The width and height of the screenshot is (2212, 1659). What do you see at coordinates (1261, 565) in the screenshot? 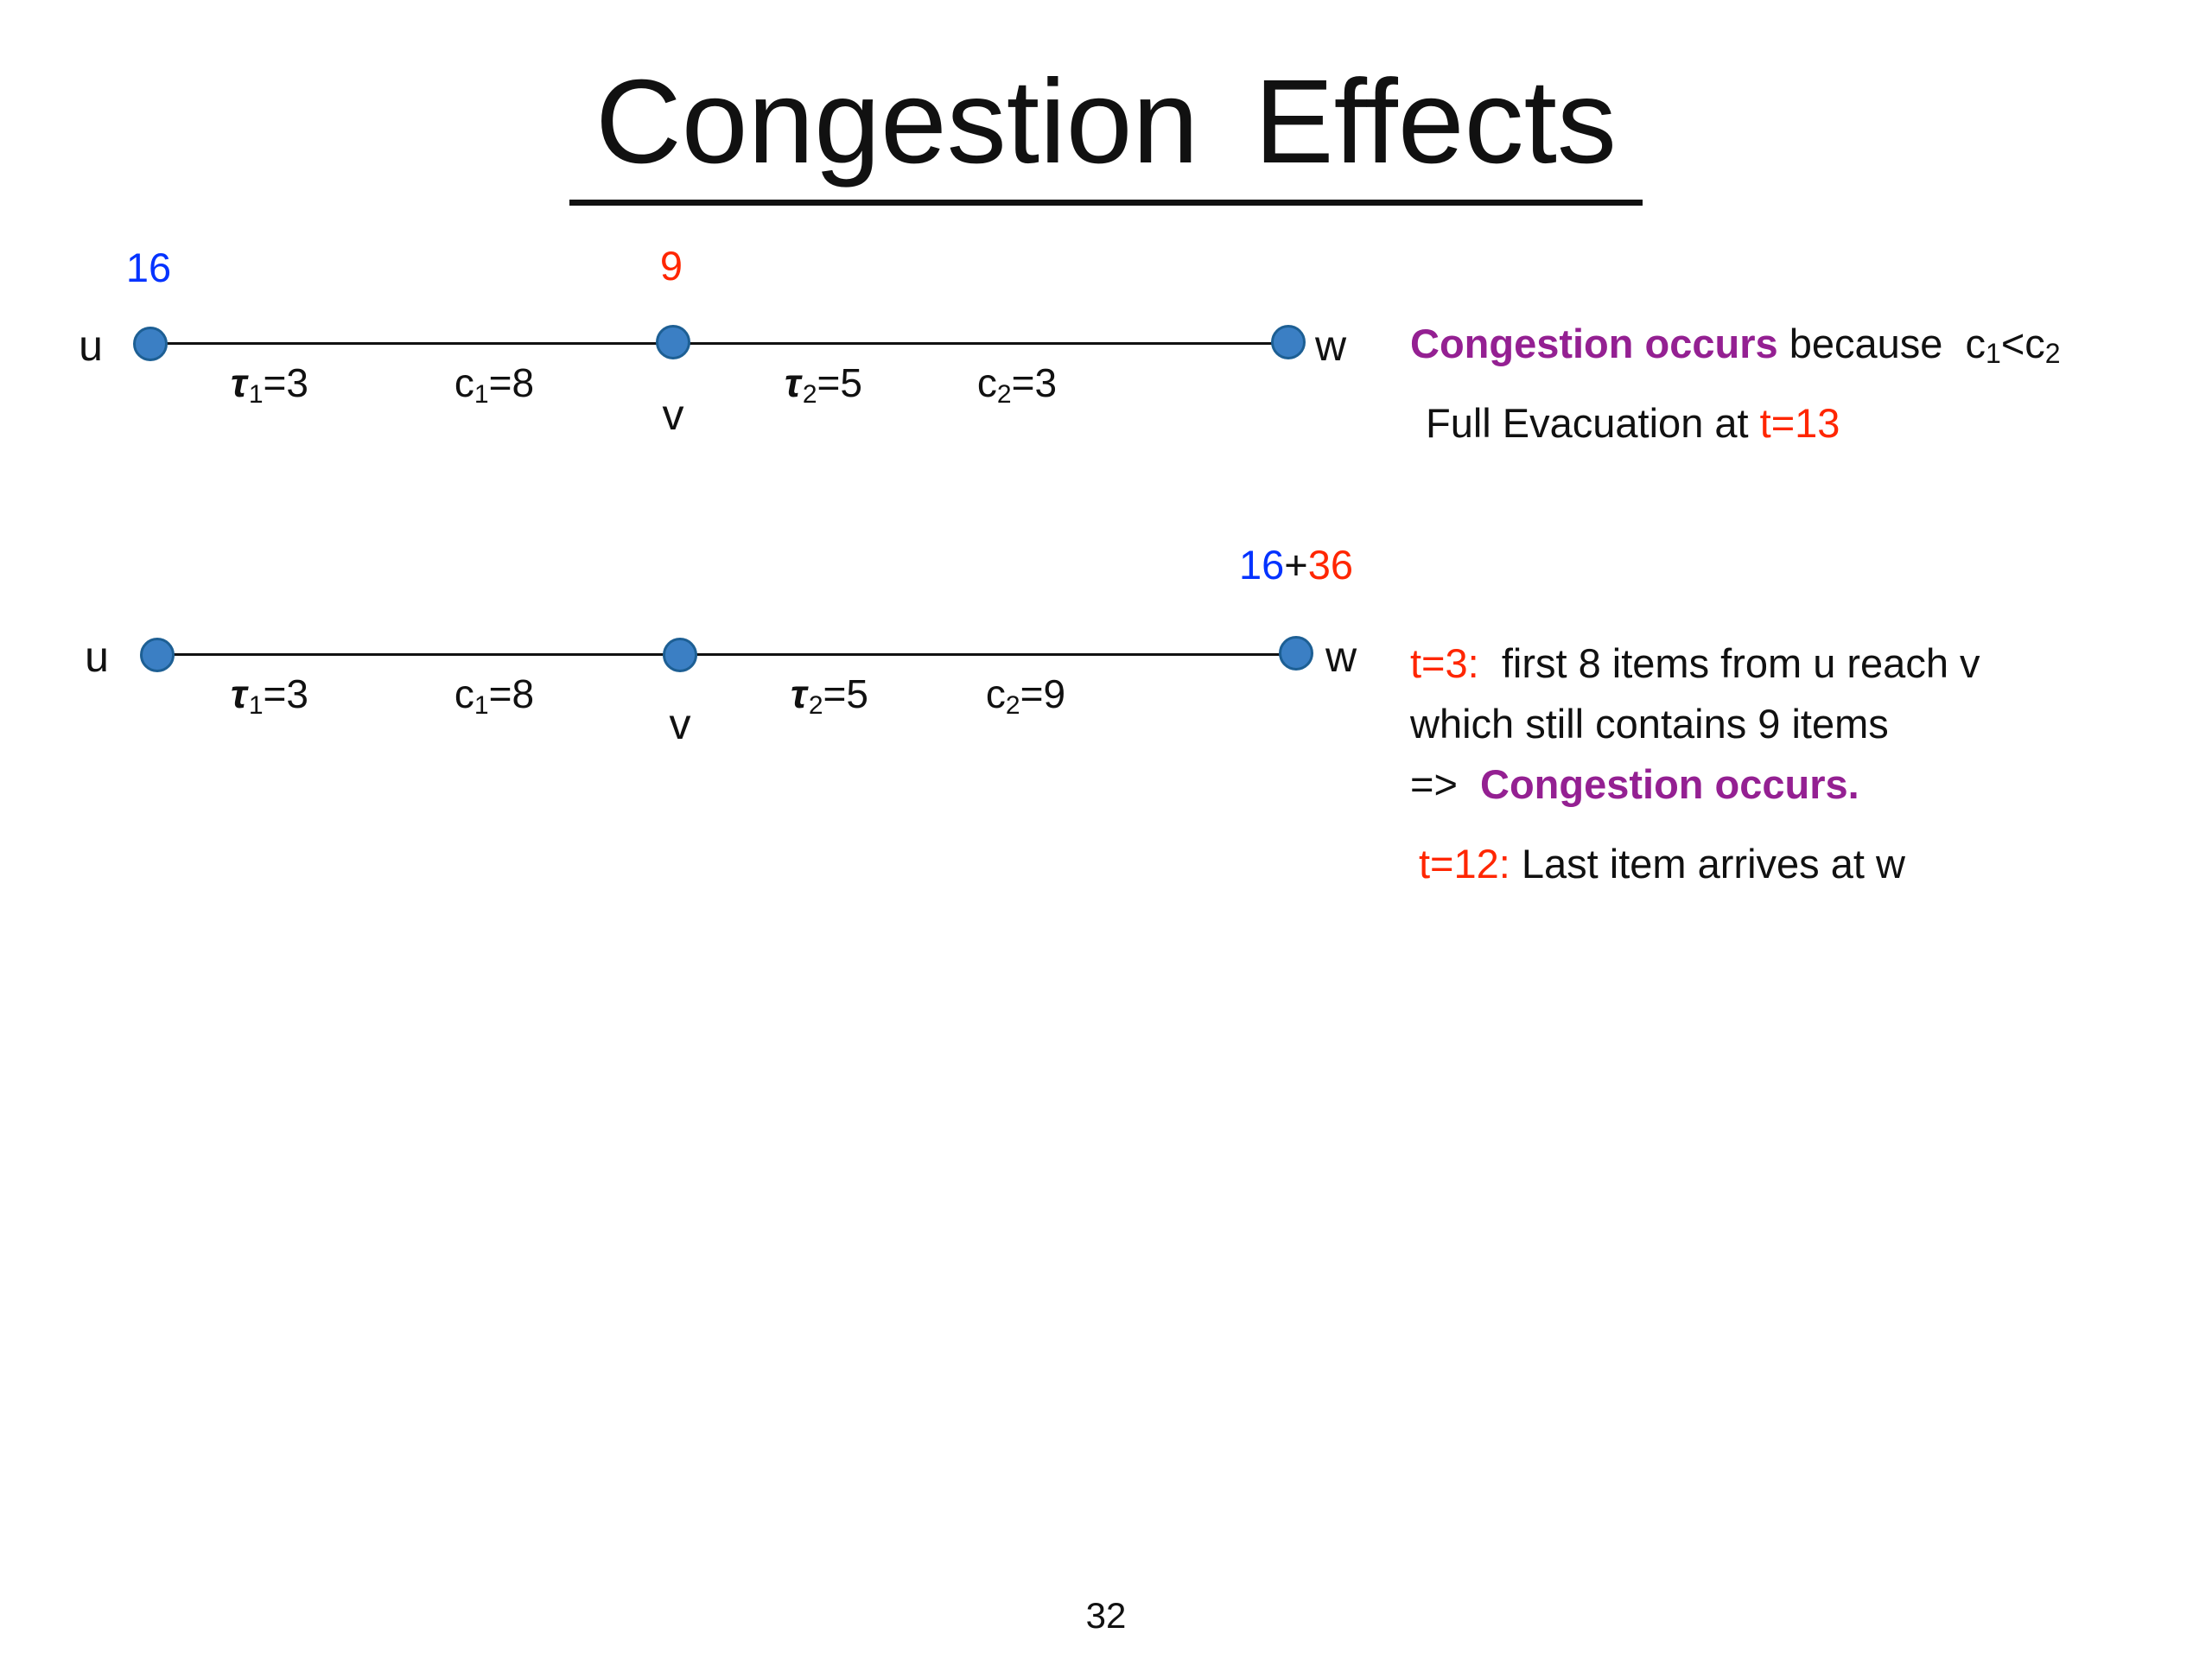
I see `count-w-blue: 16` at bounding box center [1261, 565].